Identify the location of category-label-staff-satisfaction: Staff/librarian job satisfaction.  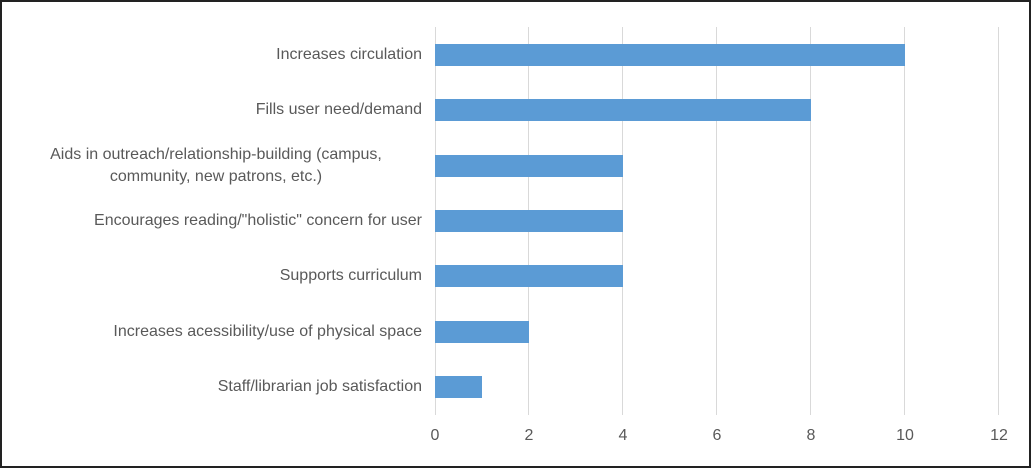
(319, 387).